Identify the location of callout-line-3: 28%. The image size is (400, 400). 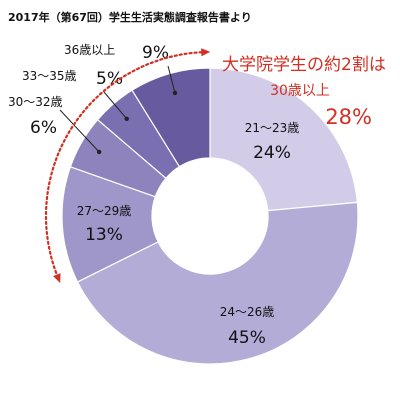
(348, 117).